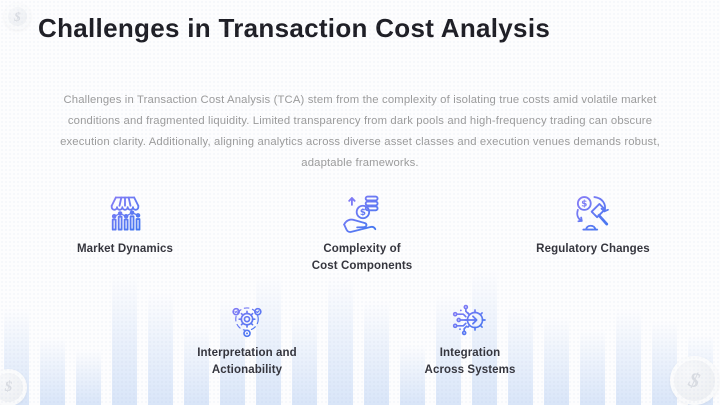 The height and width of the screenshot is (405, 720). What do you see at coordinates (593, 214) in the screenshot?
I see `gavel-dollar-icon: $` at bounding box center [593, 214].